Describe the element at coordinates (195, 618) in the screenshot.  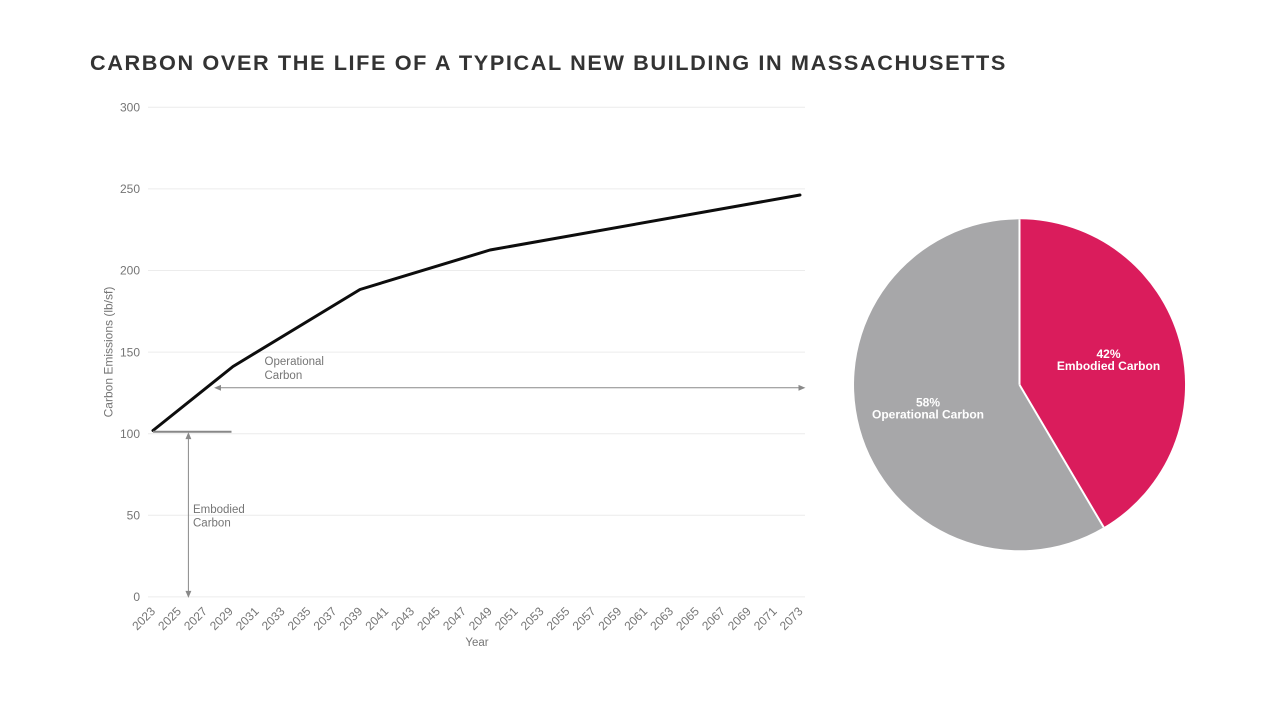
I see `svg-text: 2027` at that location.